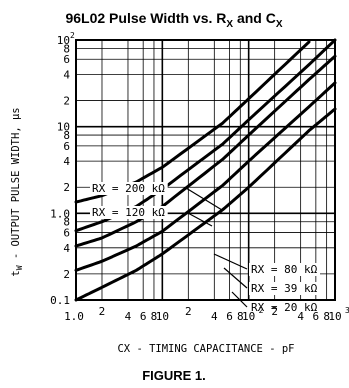 This screenshot has width=349, height=388. What do you see at coordinates (205, 349) in the screenshot?
I see `x-axis-label: CX - TIMING CAPACITANCE - pF` at bounding box center [205, 349].